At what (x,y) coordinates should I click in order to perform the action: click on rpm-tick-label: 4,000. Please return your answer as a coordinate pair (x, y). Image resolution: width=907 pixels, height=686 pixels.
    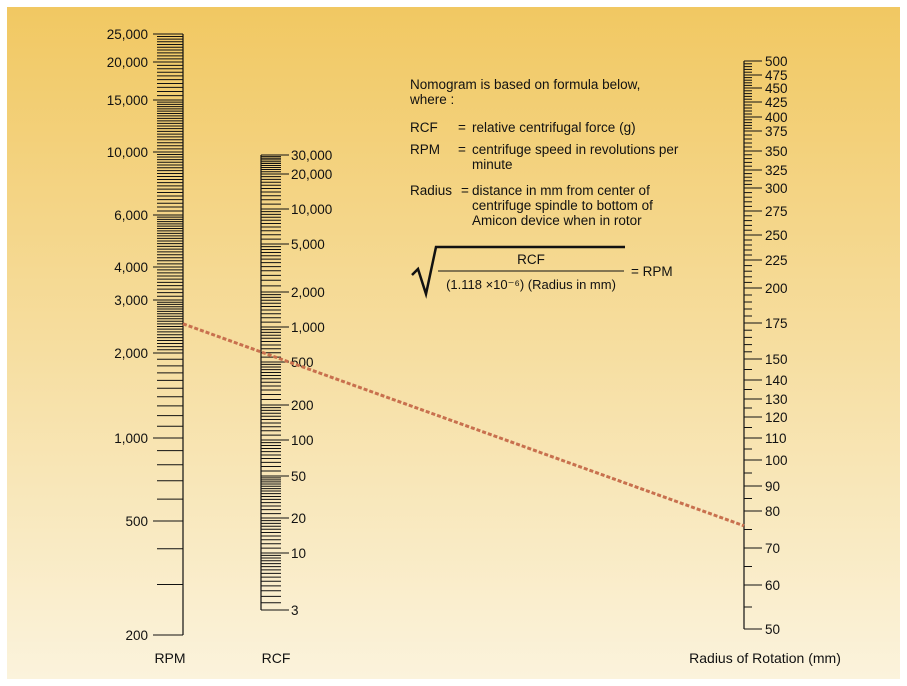
    Looking at the image, I should click on (131, 267).